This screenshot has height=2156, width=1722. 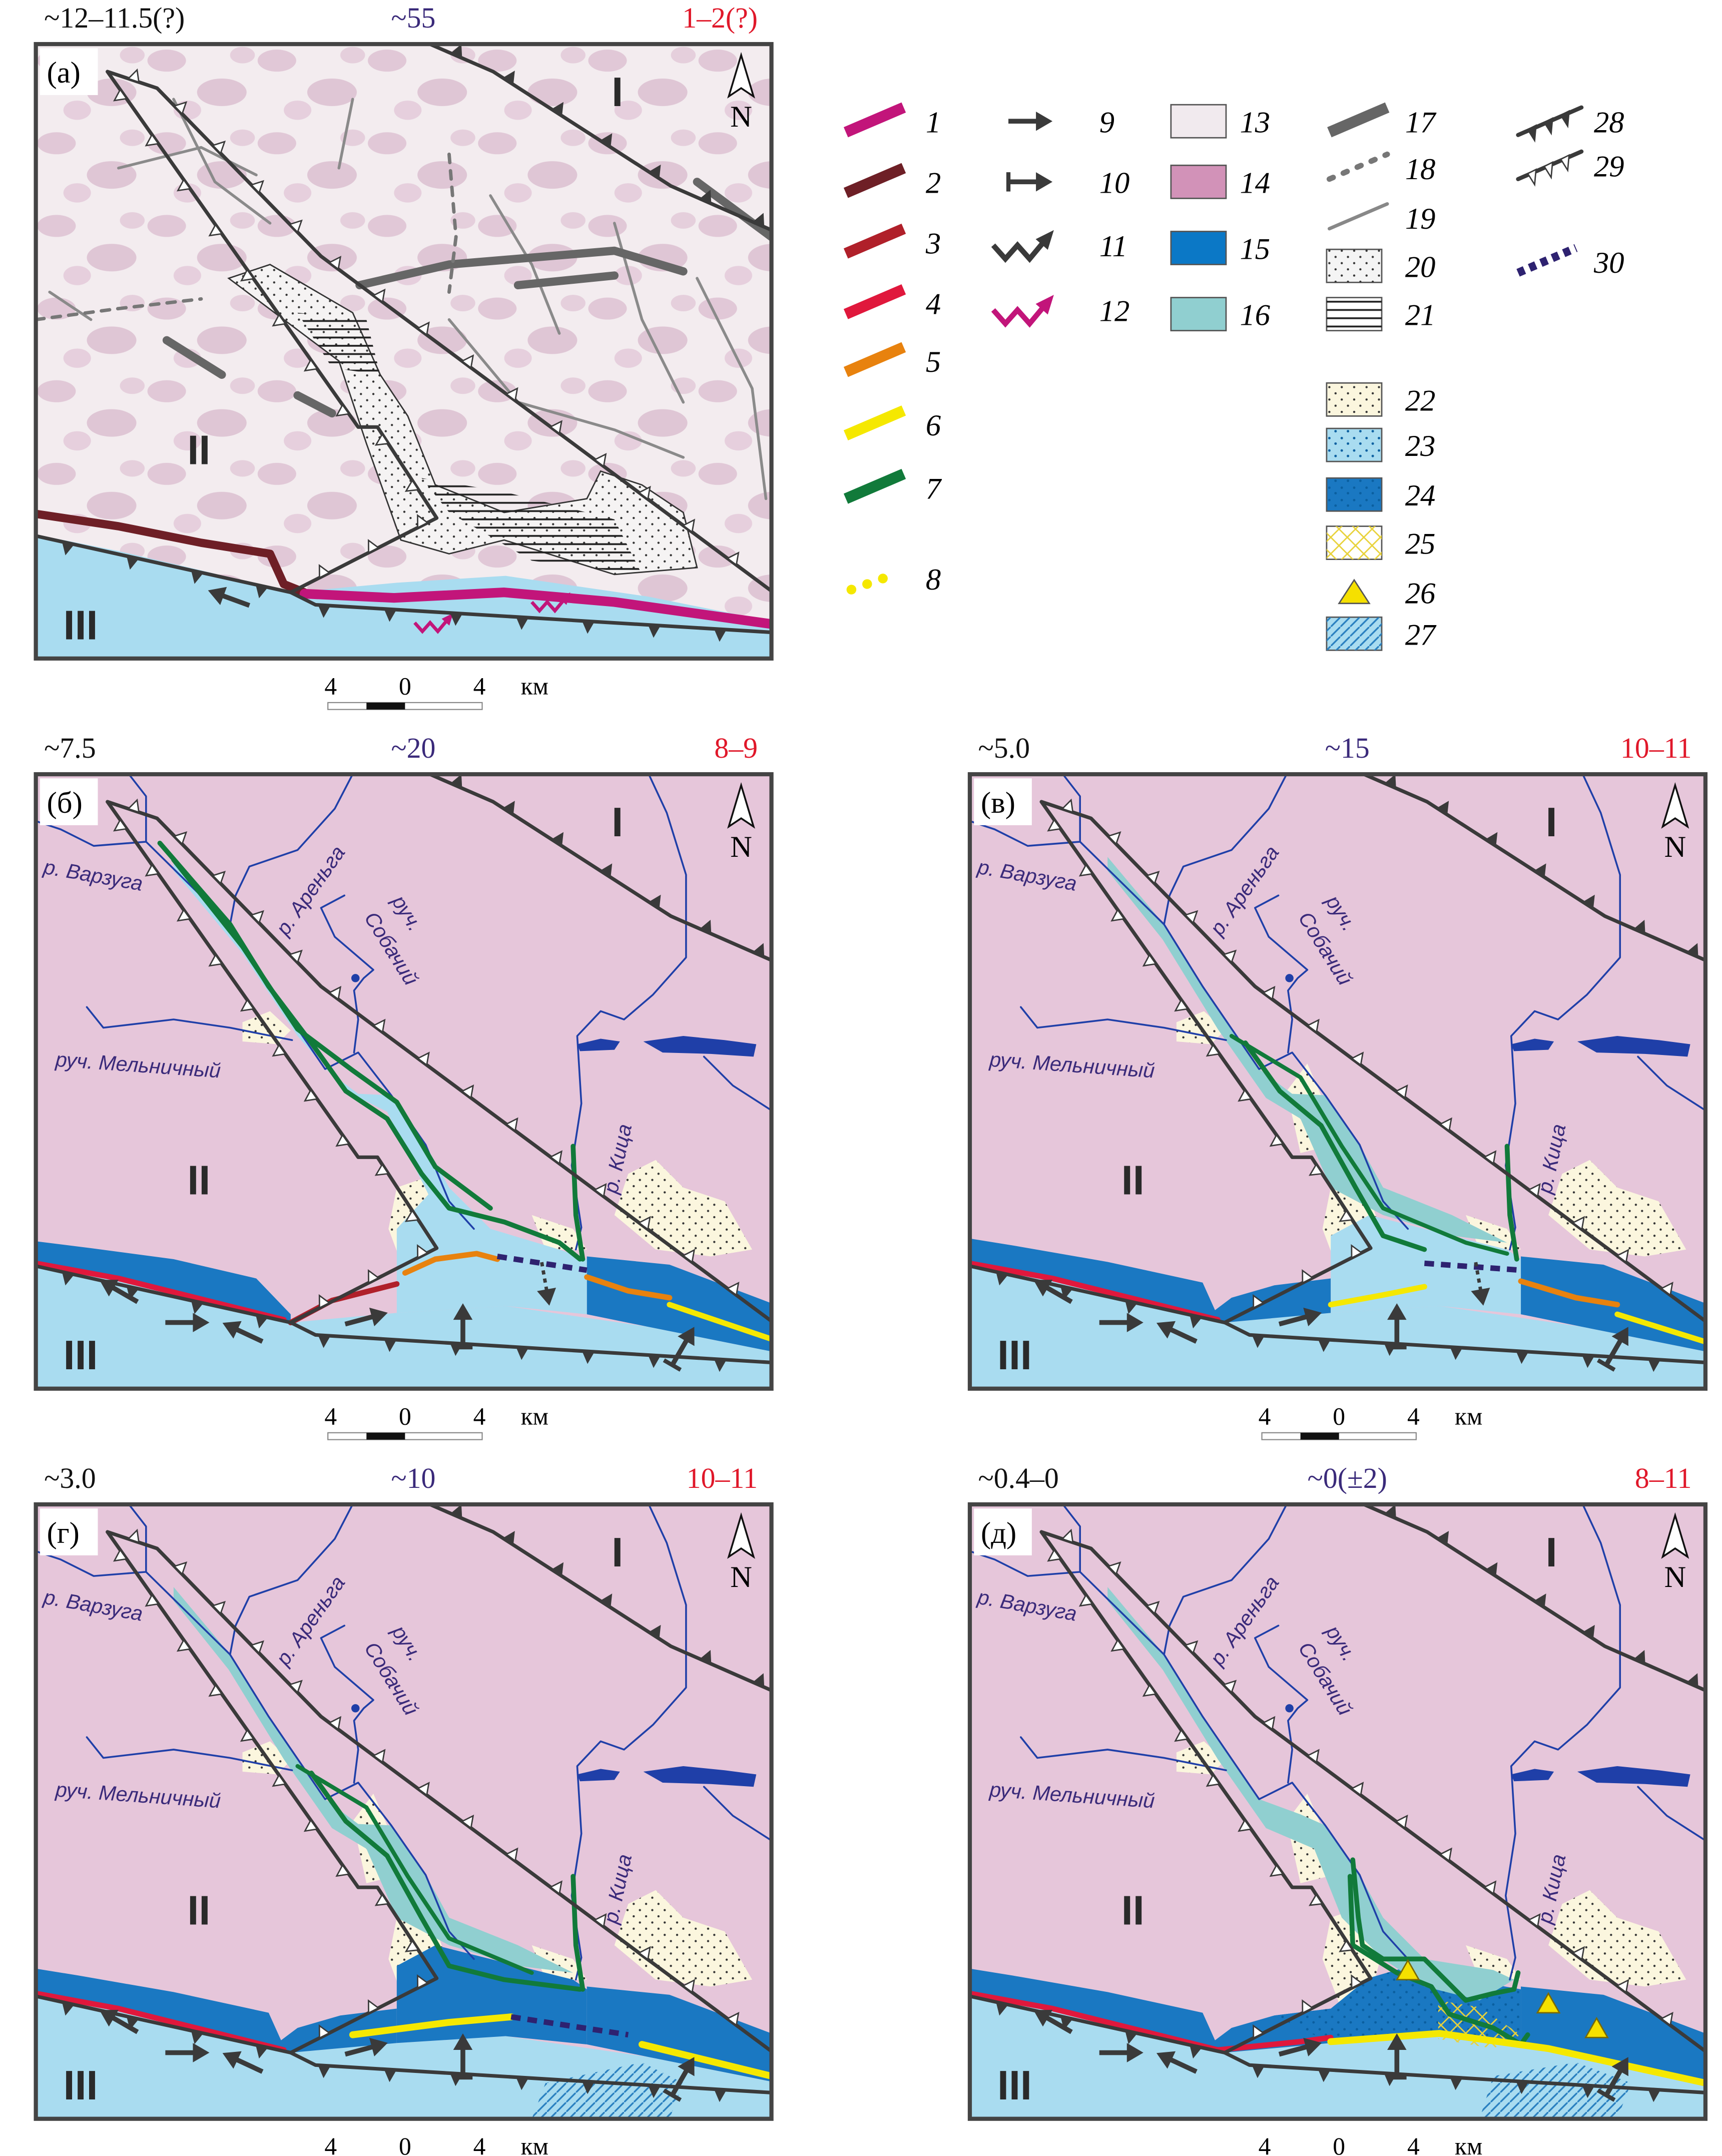 What do you see at coordinates (1548, 2003) in the screenshot?
I see `marker-26-icon` at bounding box center [1548, 2003].